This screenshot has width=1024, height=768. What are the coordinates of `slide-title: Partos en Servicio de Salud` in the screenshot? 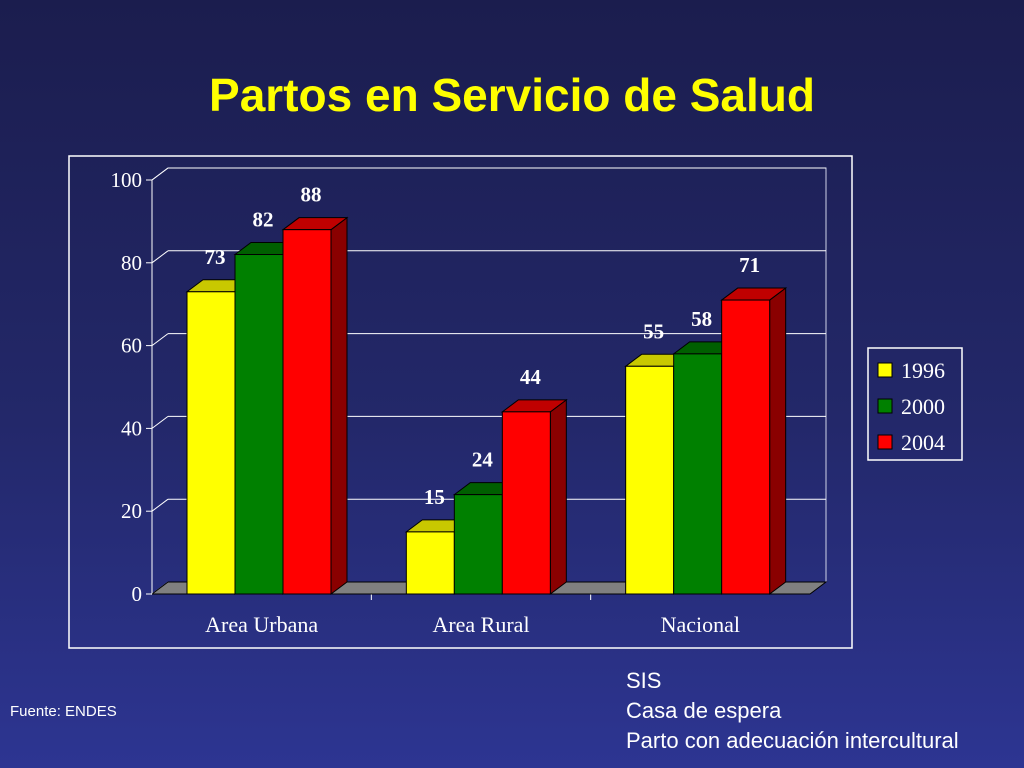 It's located at (512, 95).